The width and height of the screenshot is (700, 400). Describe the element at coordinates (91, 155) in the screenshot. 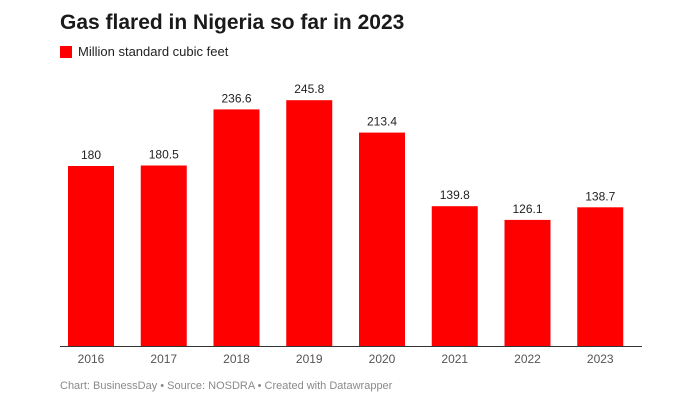

I see `value-label-2016: 180` at that location.